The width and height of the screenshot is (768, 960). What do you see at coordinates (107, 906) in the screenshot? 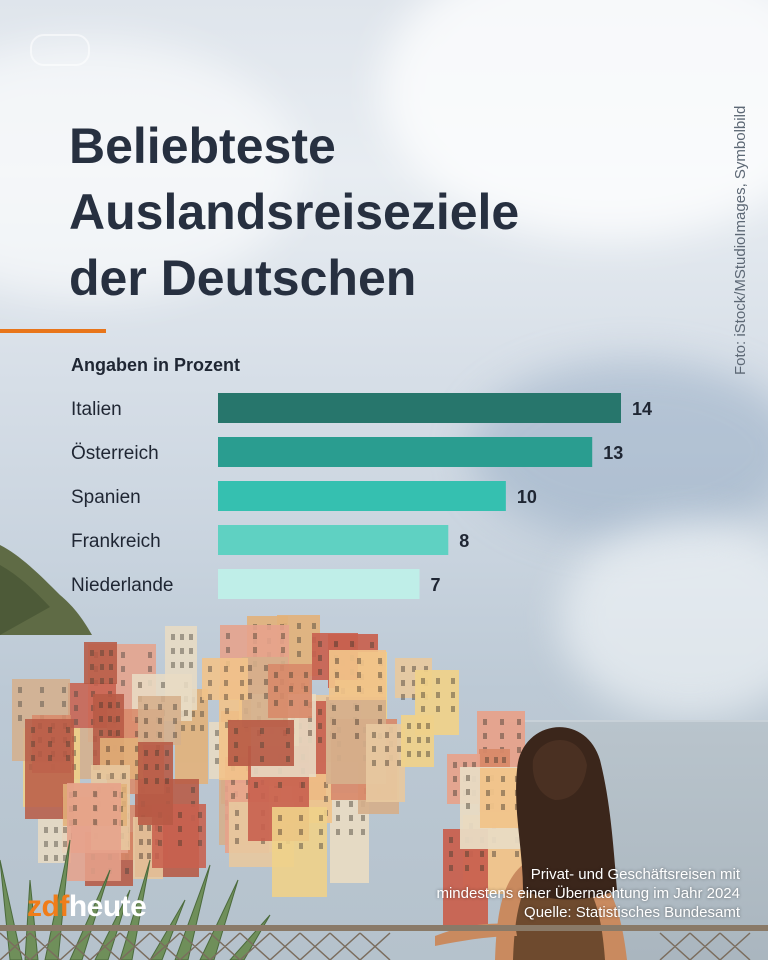
I see `brand-heute-text: heute` at bounding box center [107, 906].